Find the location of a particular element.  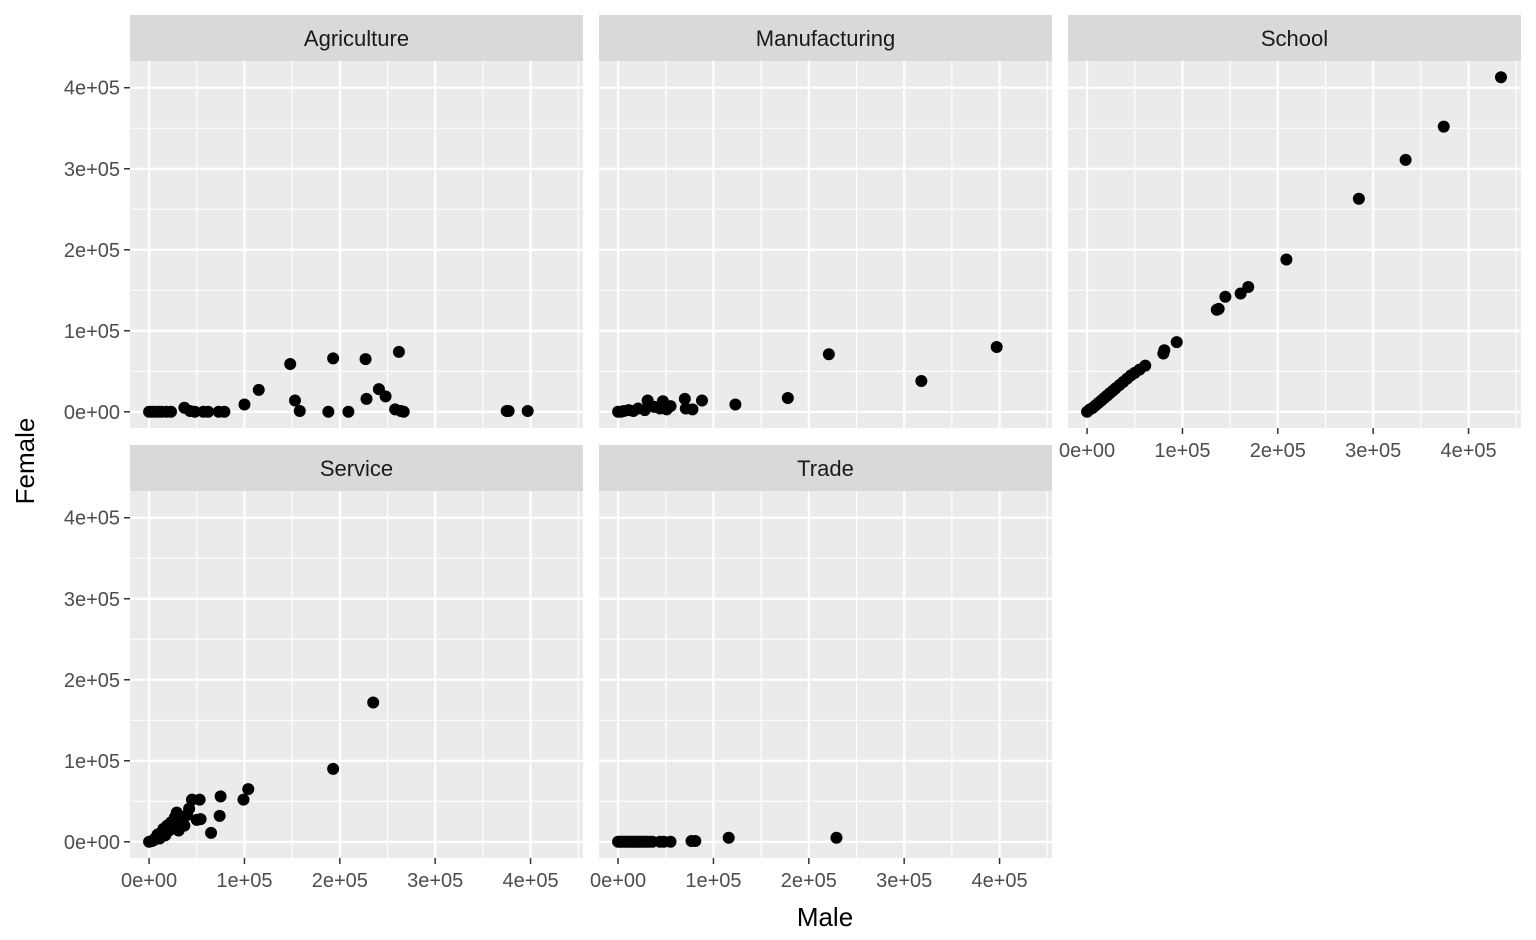

facet-panel-trade: Trade 0e+00 1e+05 2e+05 3e+05 4e+05 is located at coordinates (821, 668).